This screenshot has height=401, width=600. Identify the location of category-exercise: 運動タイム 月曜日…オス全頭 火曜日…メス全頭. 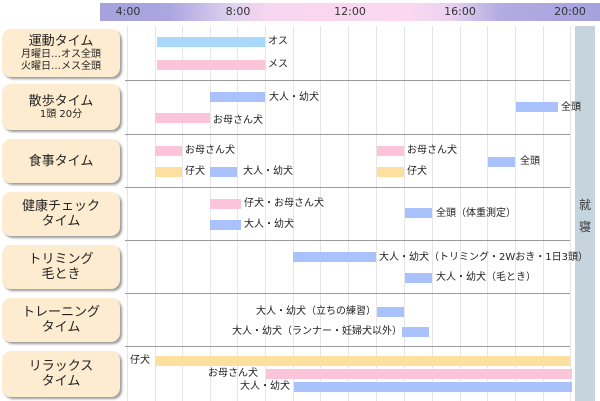
(61, 53).